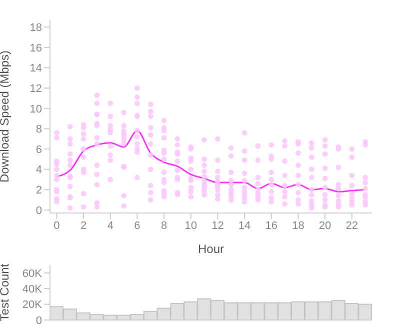  I want to click on y-tick-label: 2, so click(39, 190).